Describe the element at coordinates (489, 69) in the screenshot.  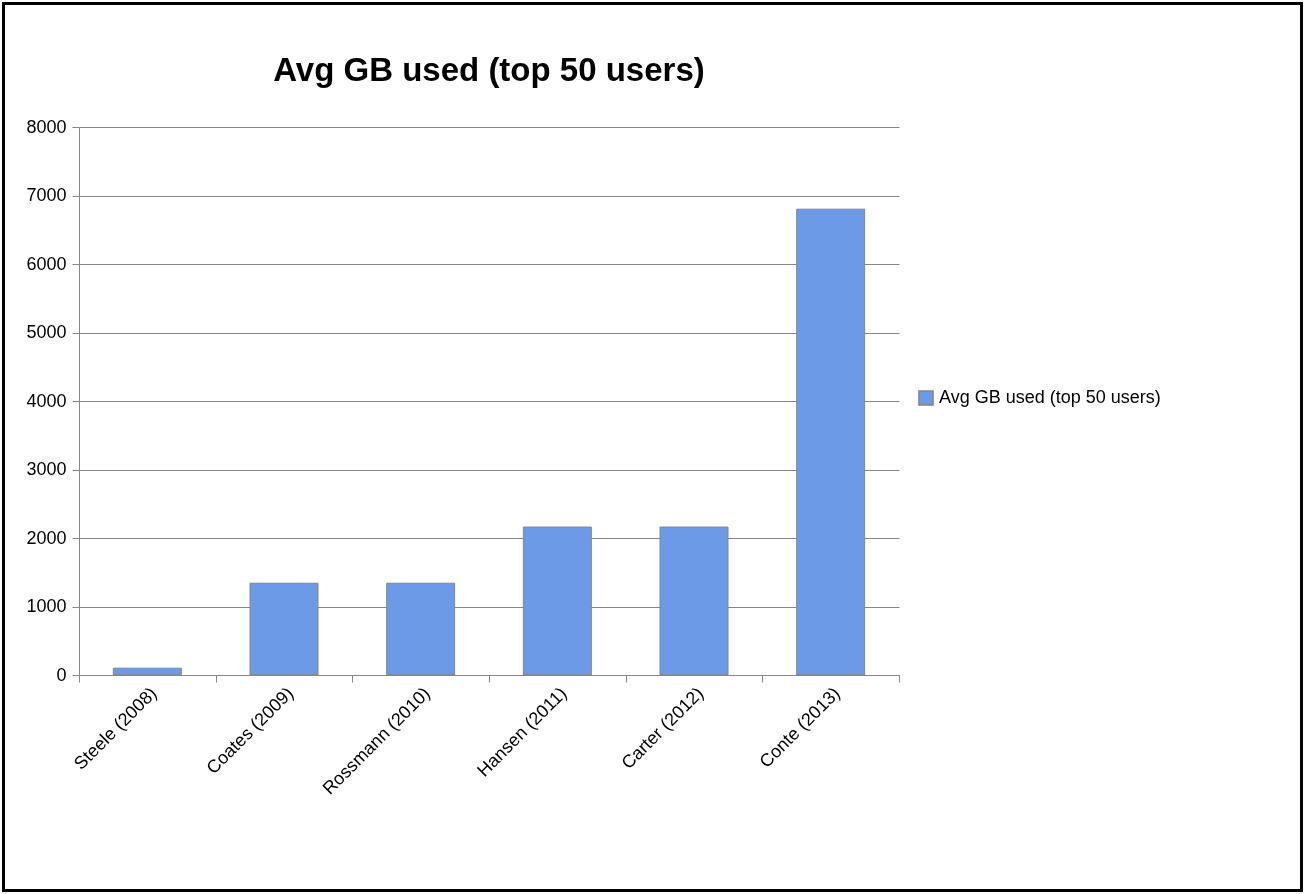
I see `chart-title: Avg GB used (top 50 users)` at that location.